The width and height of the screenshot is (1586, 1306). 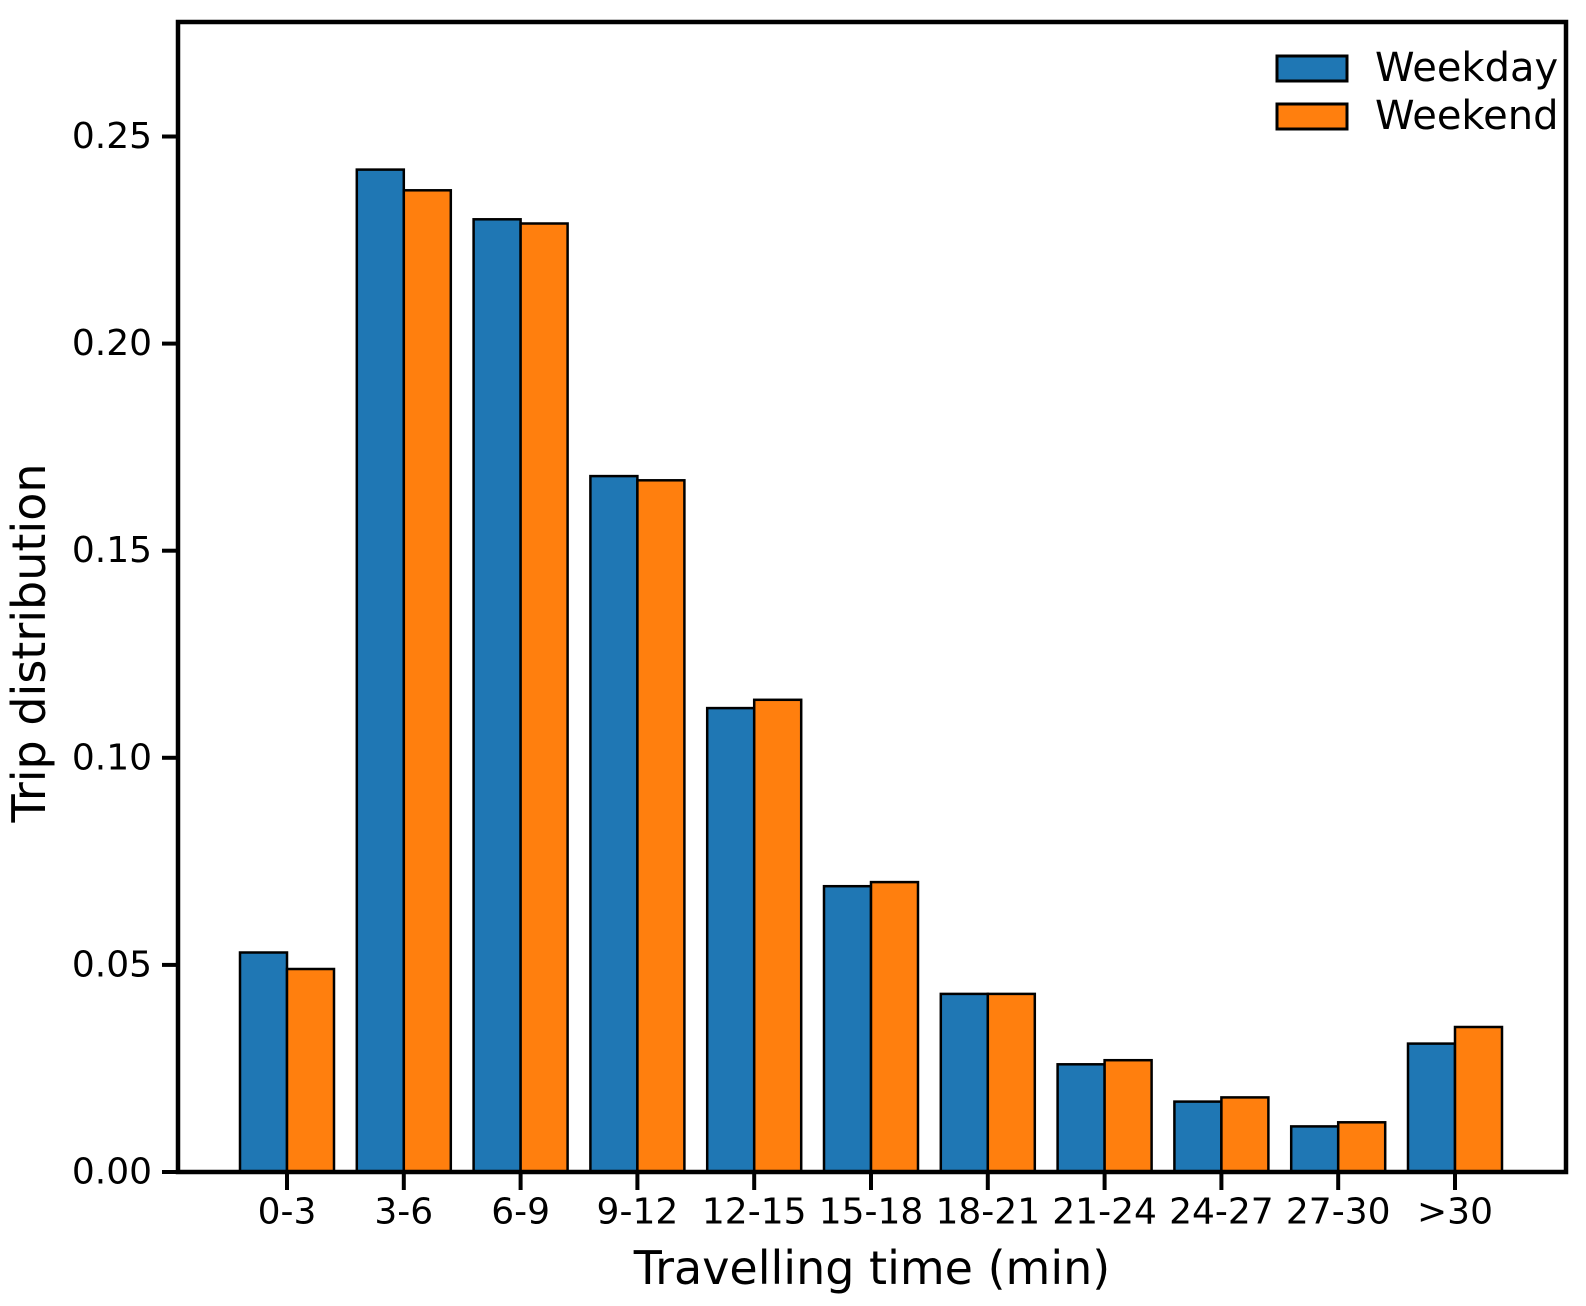 I want to click on x-tick-label-9-12: 9-12, so click(x=638, y=1212).